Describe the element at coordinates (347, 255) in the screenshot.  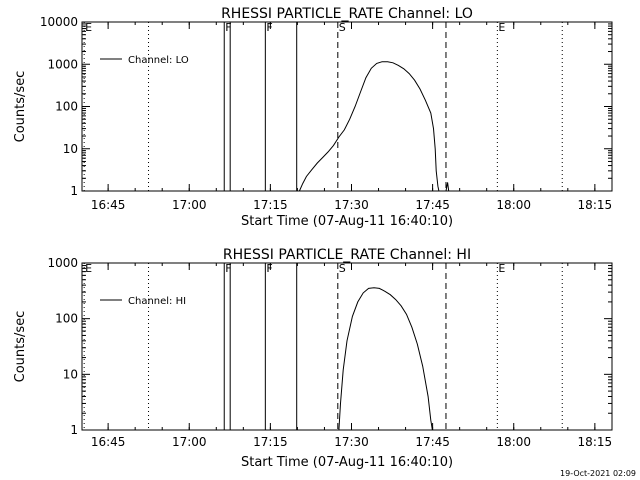
I see `chart-title: RHESSI PARTICLE_RATE Channel: HI` at that location.